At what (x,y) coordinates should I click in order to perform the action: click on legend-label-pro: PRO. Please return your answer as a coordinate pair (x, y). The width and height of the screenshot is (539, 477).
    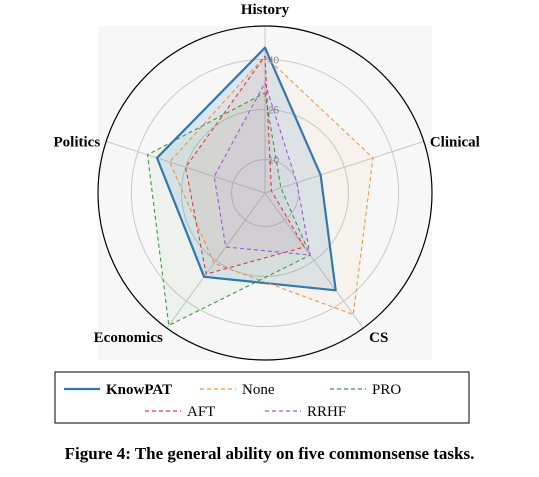
    Looking at the image, I should click on (386, 390).